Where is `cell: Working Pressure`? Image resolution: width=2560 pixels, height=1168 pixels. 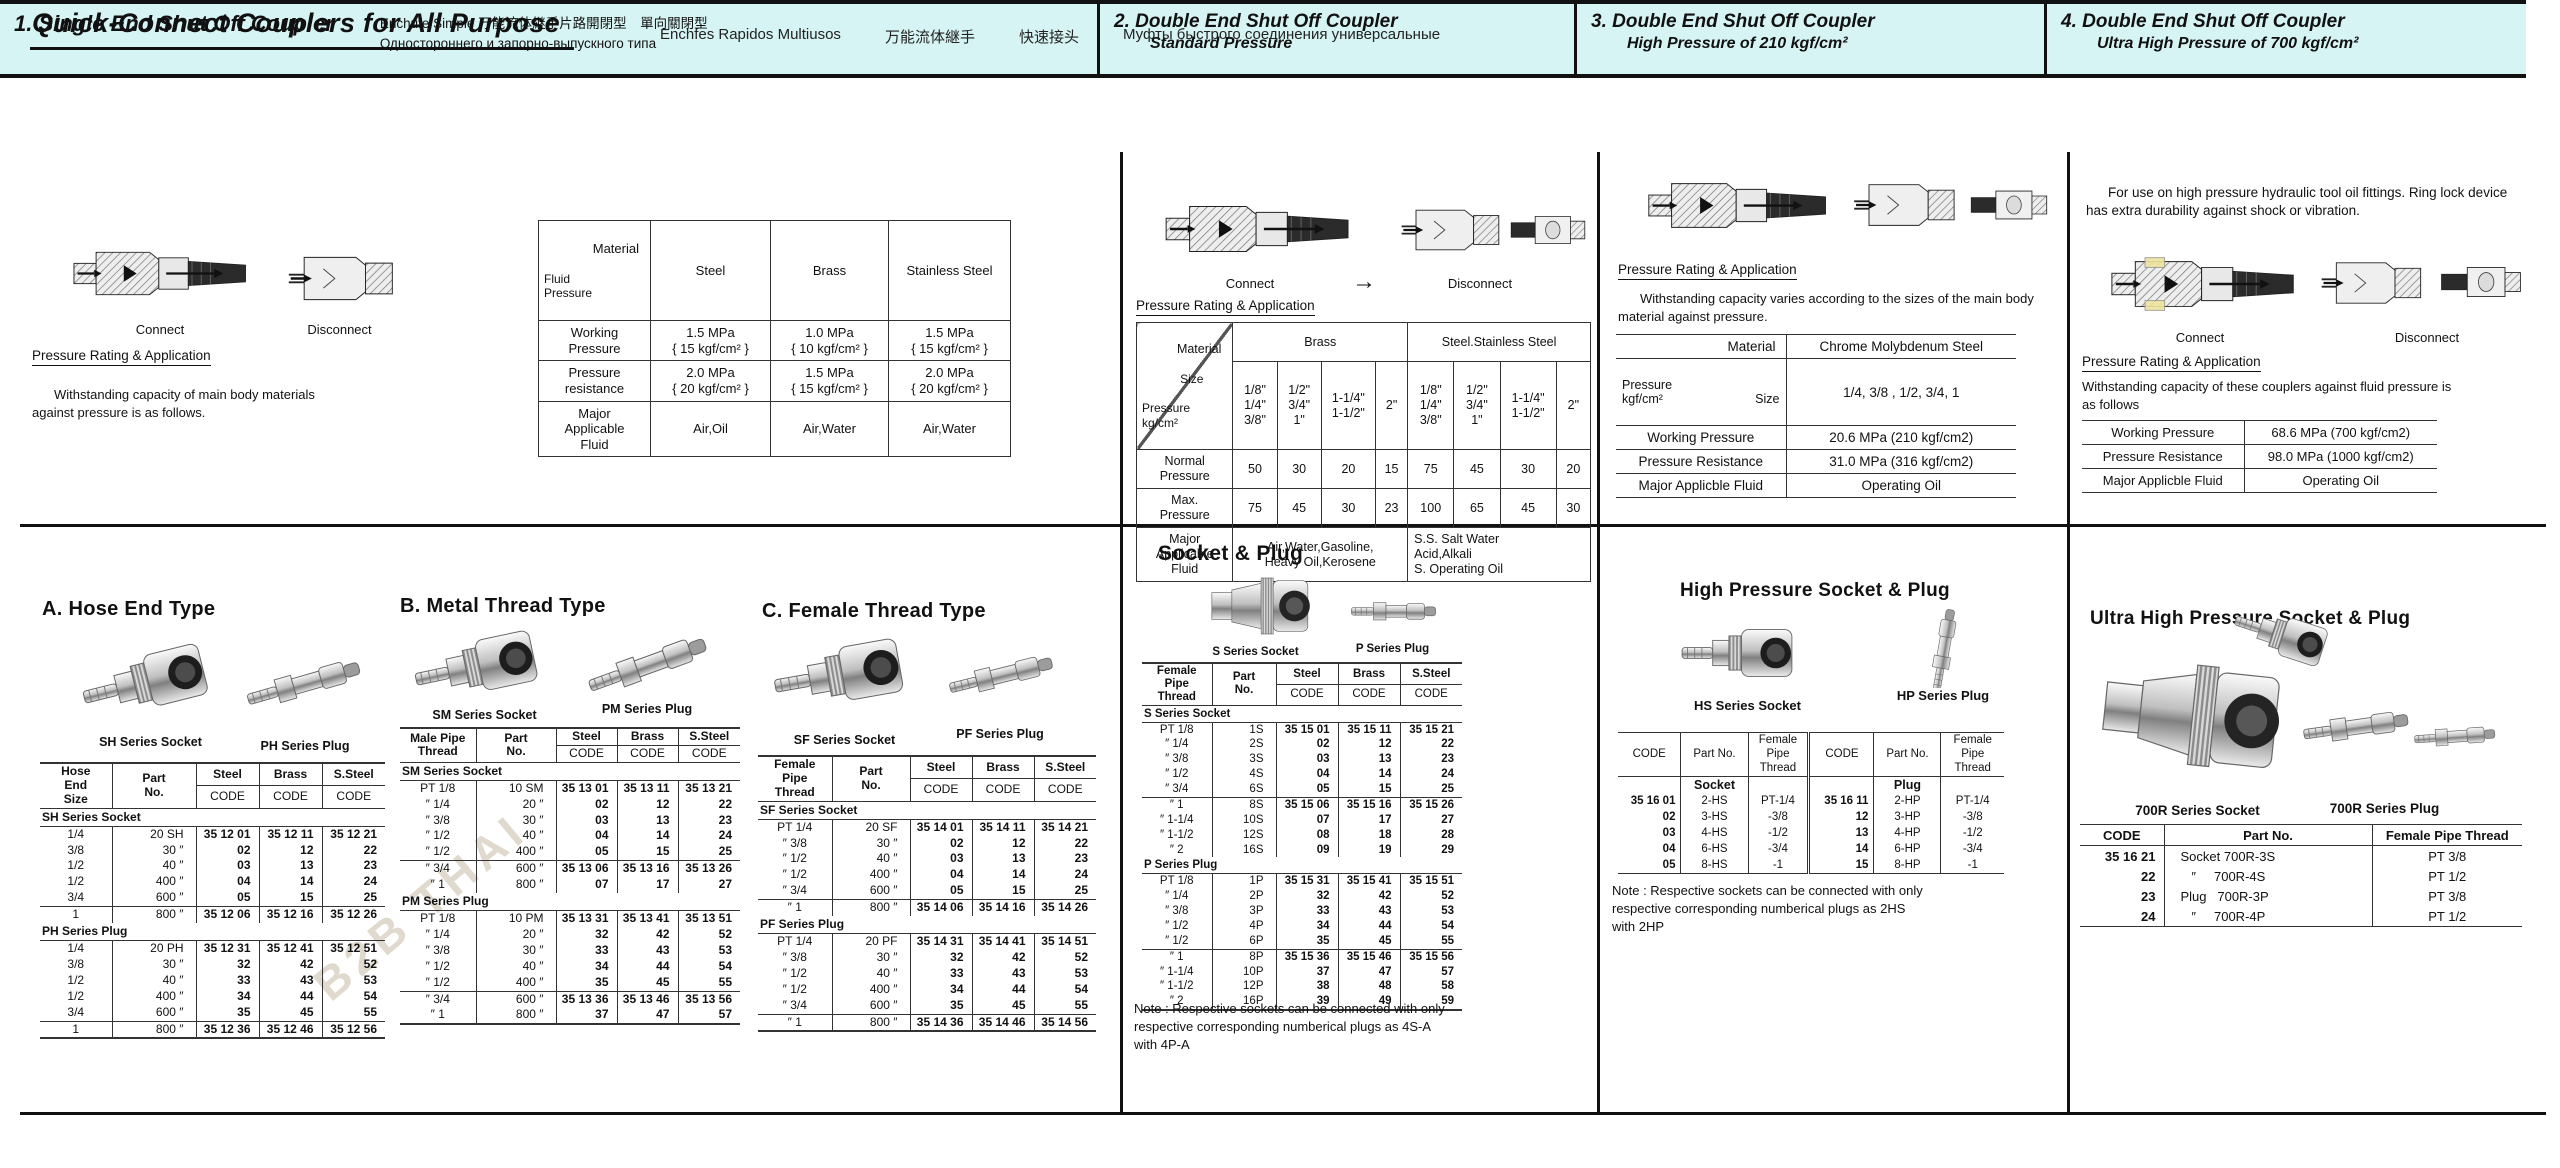 cell: Working Pressure is located at coordinates (594, 341).